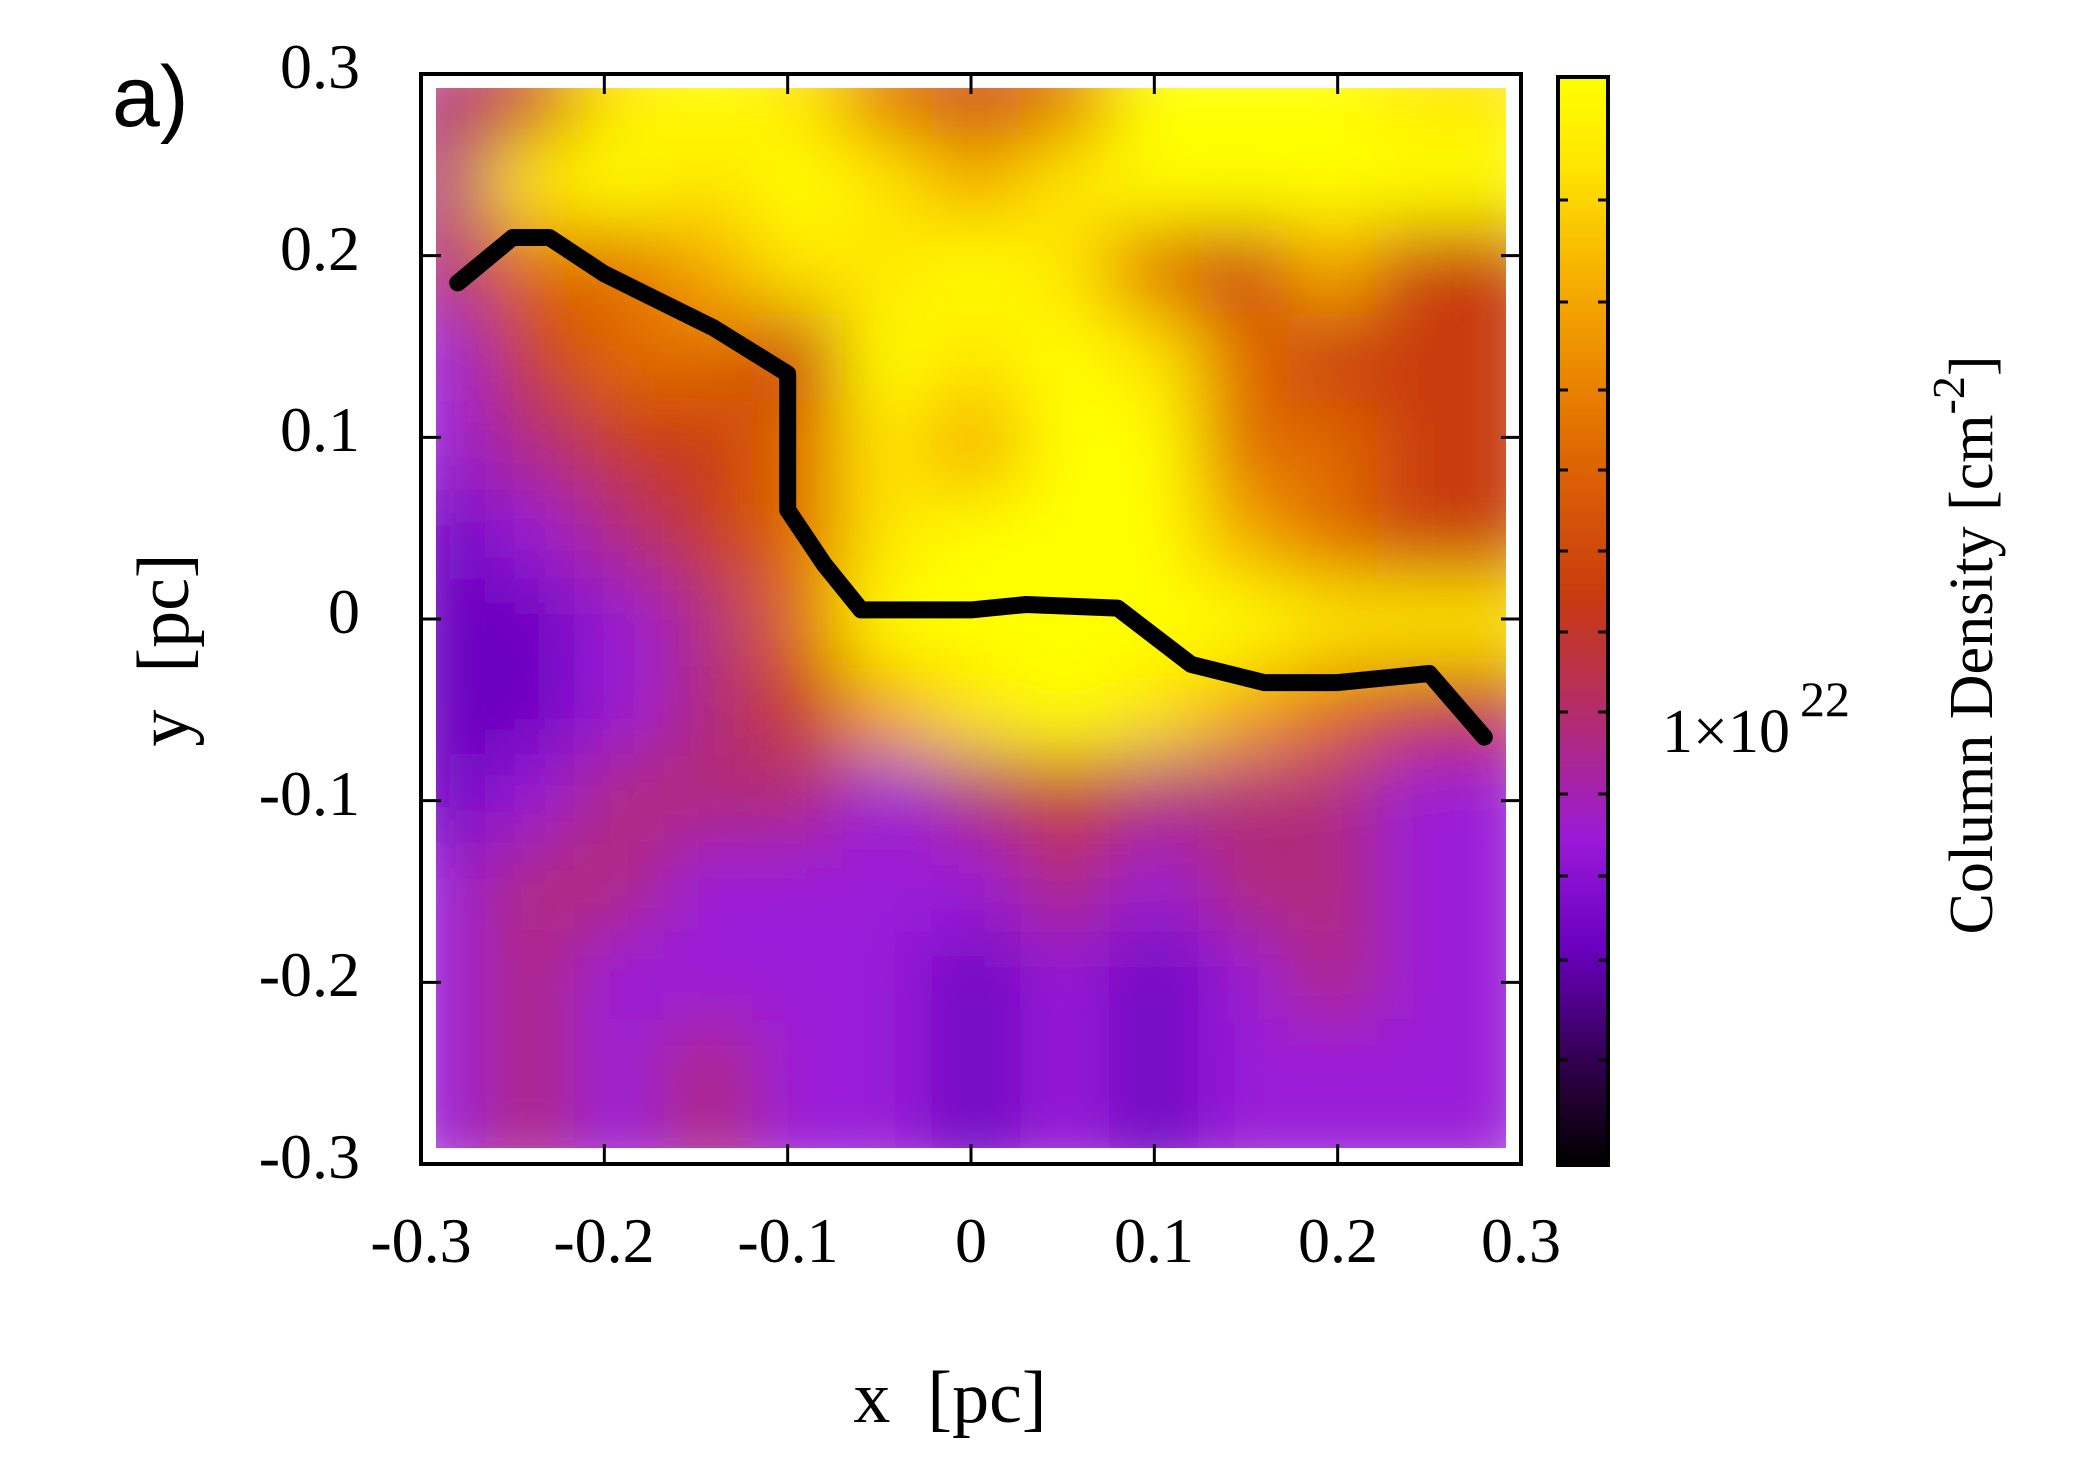 The height and width of the screenshot is (1468, 2076). Describe the element at coordinates (320, 66) in the screenshot. I see `y-tick-label: 0.3` at that location.